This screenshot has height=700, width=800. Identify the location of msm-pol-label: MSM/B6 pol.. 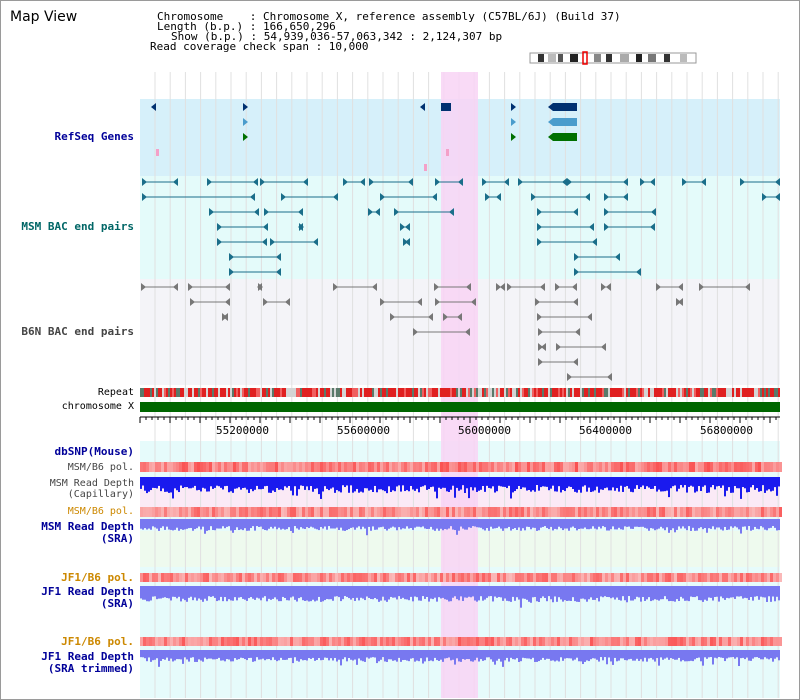
(100, 467).